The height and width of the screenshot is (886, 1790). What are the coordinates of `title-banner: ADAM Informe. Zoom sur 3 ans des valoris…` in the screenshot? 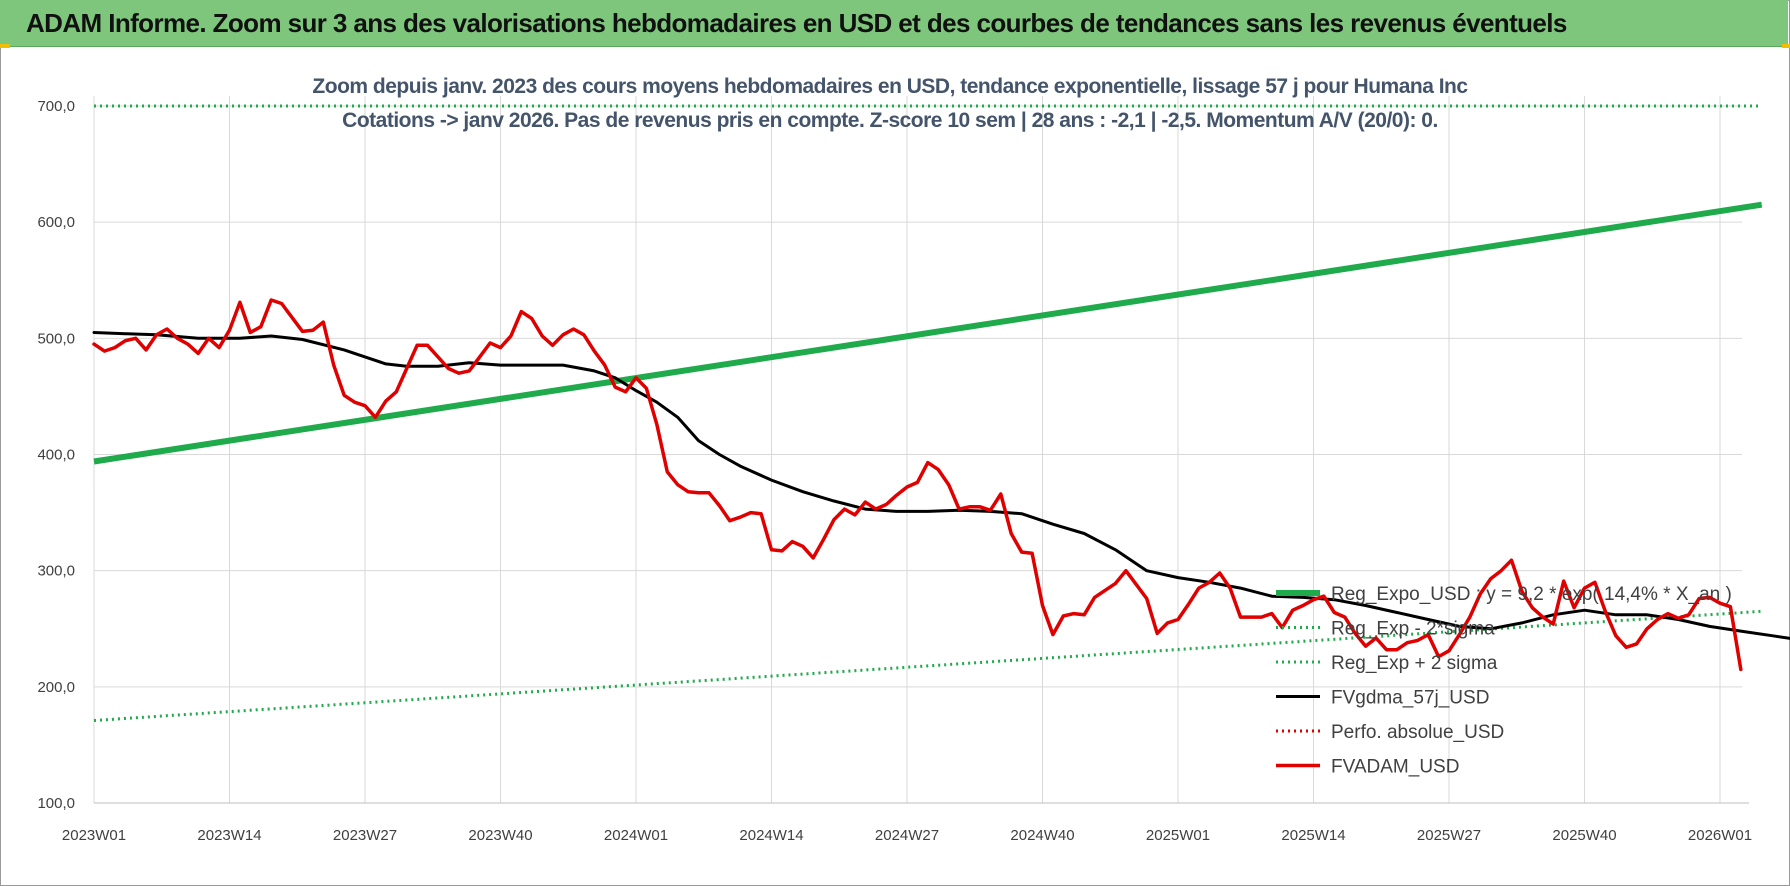 It's located at (894, 23).